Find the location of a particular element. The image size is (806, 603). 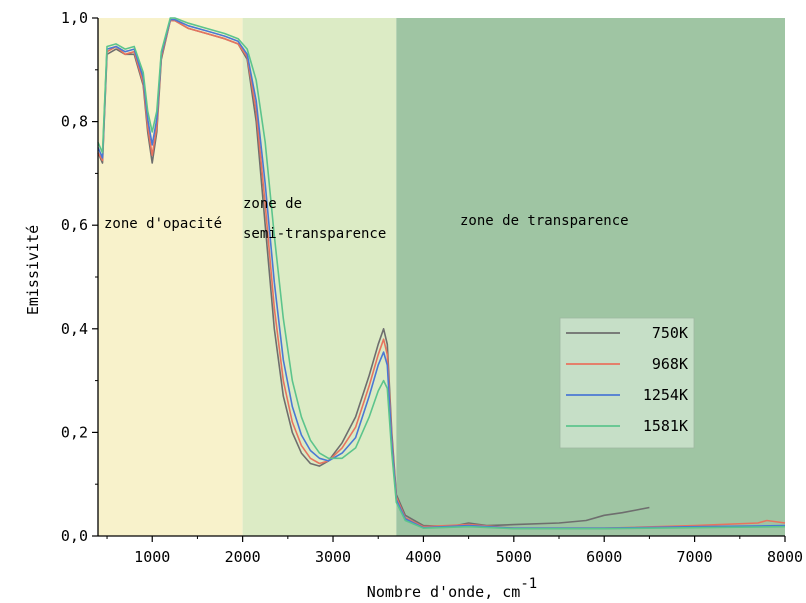

y-tick-label: 0,6 is located at coordinates (74, 225).